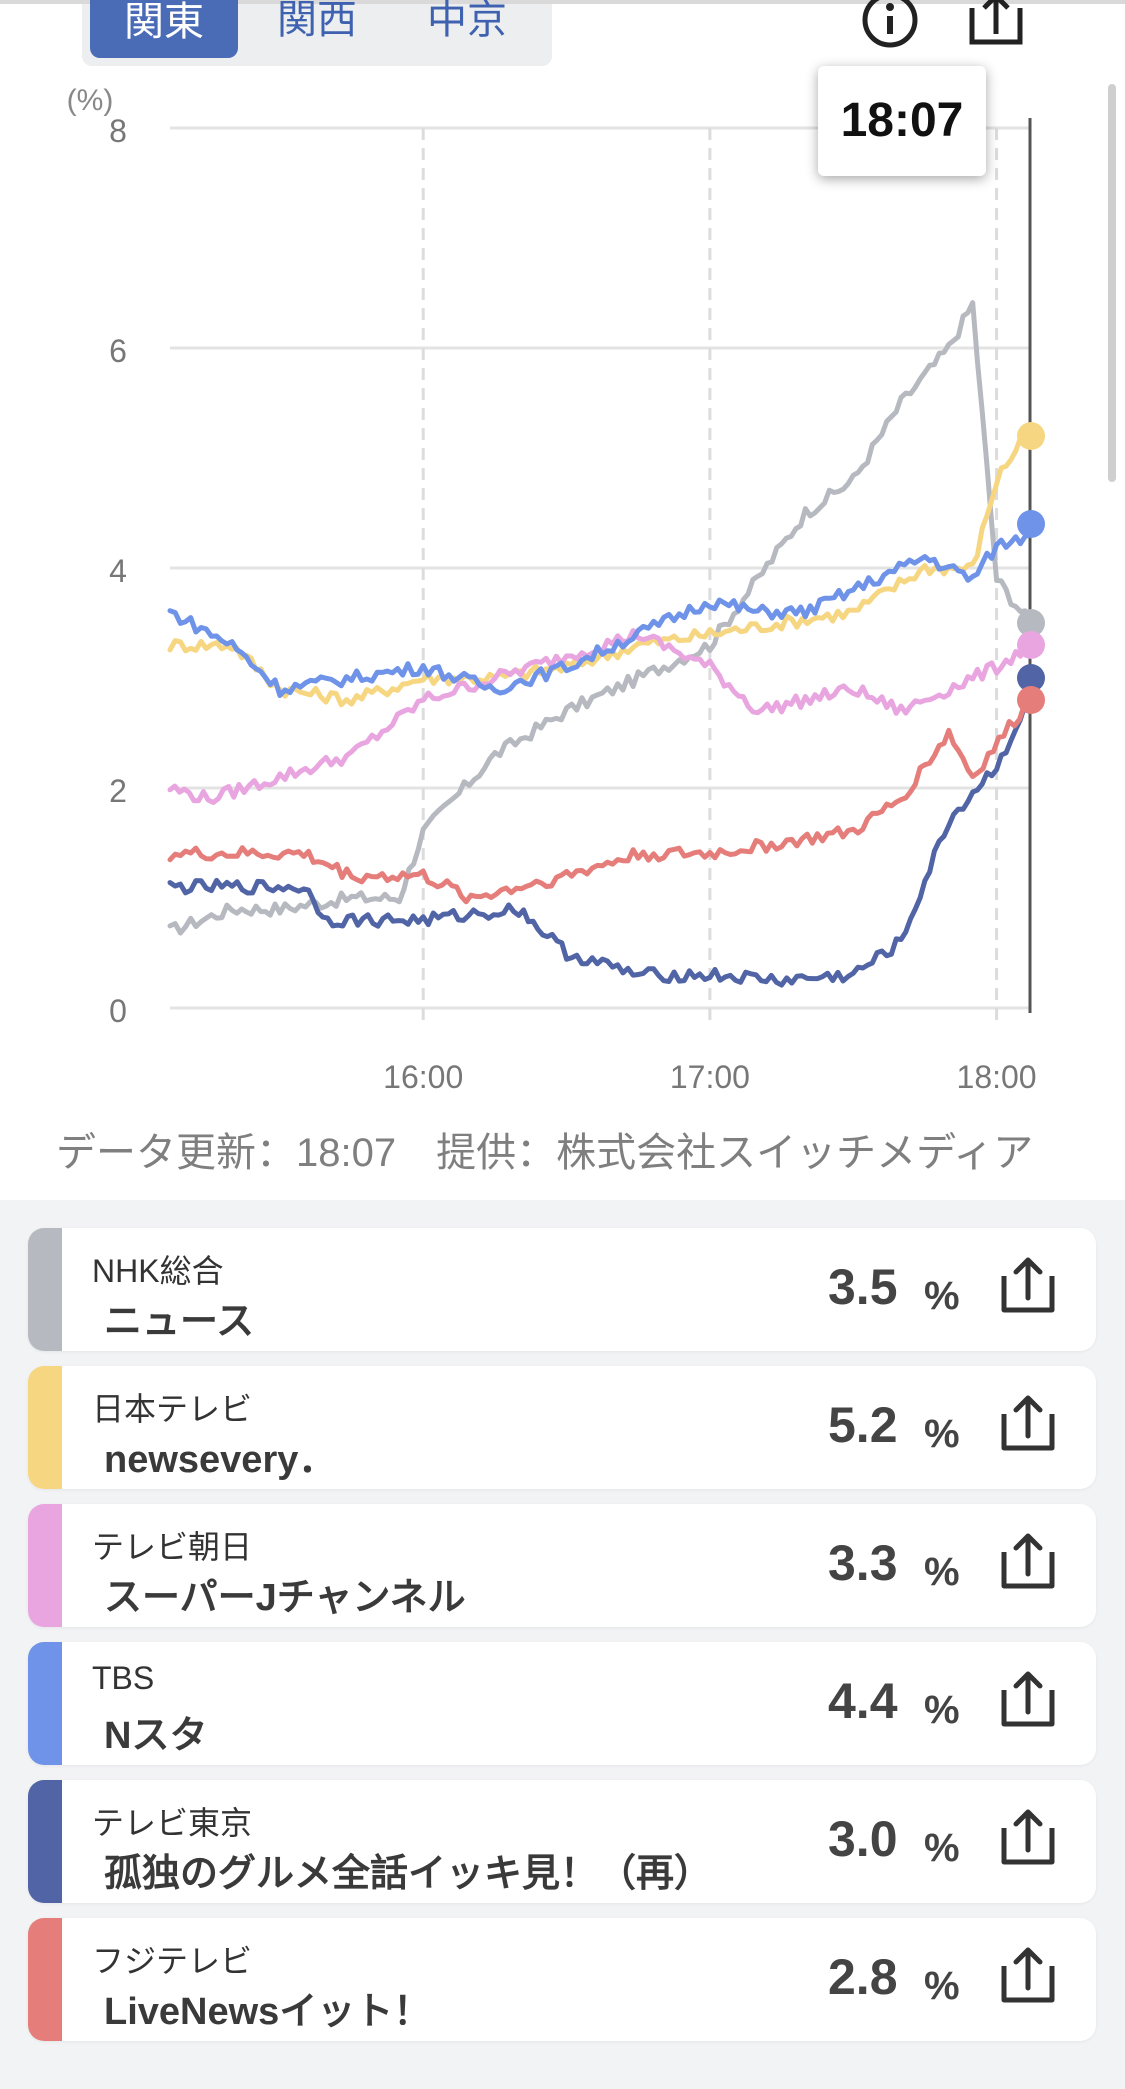 The image size is (1125, 2089). I want to click on rating-value: 3.3, so click(863, 1563).